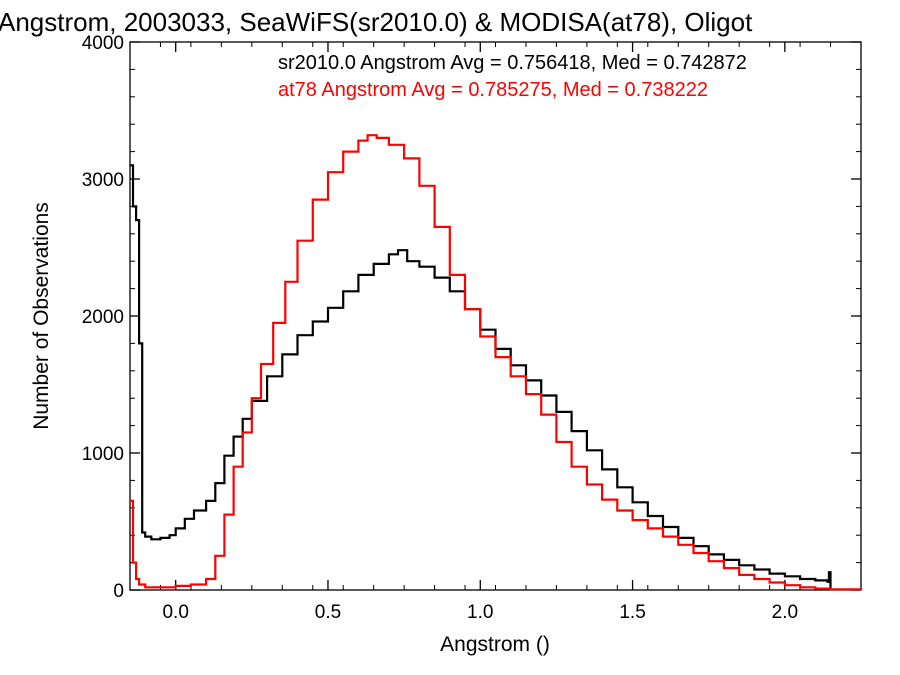 The image size is (900, 675). I want to click on x-tick-label: 1.0, so click(480, 612).